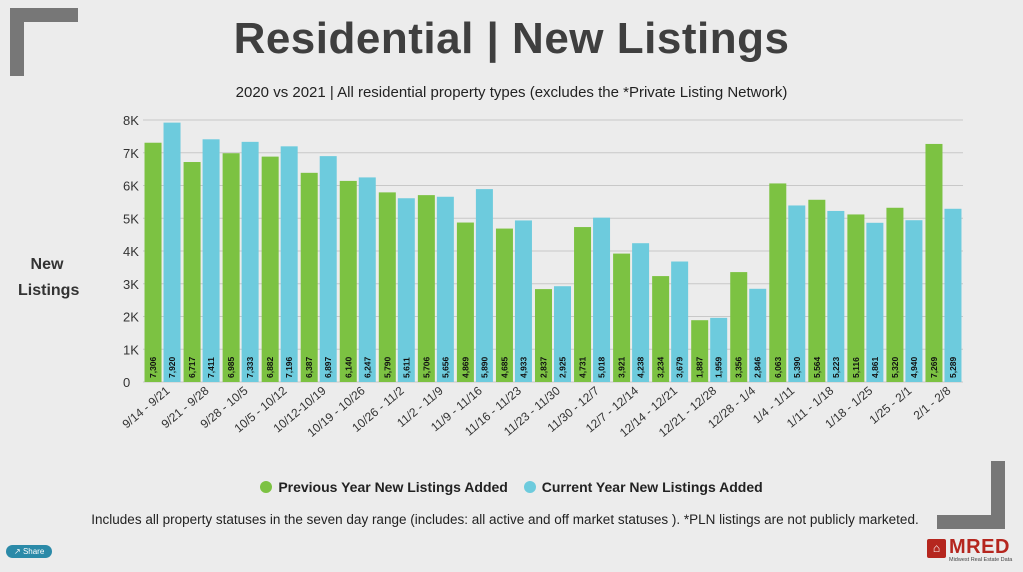  I want to click on data-label: 4,940, so click(914, 367).